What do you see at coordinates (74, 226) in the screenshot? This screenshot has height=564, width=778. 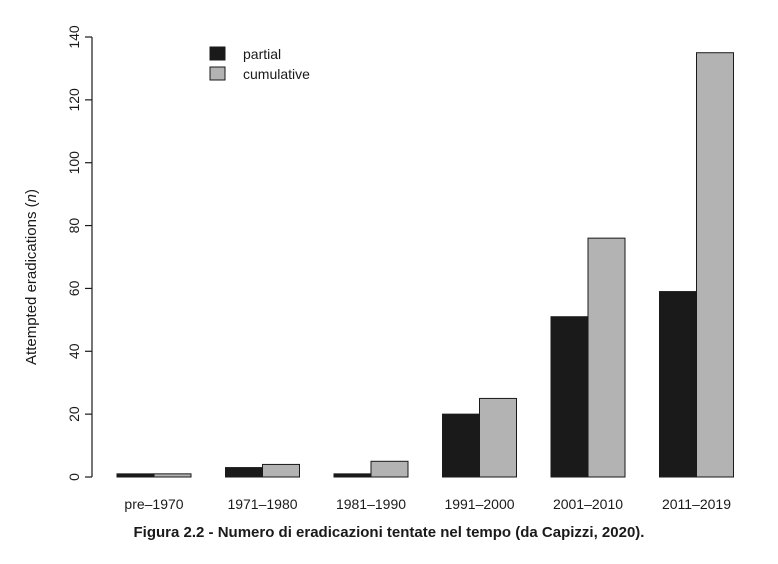 I see `y-tick-label: 80` at bounding box center [74, 226].